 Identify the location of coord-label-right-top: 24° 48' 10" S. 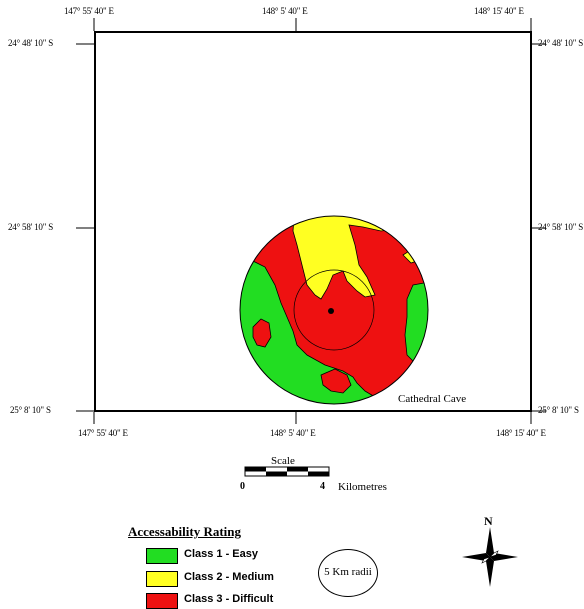
(561, 43).